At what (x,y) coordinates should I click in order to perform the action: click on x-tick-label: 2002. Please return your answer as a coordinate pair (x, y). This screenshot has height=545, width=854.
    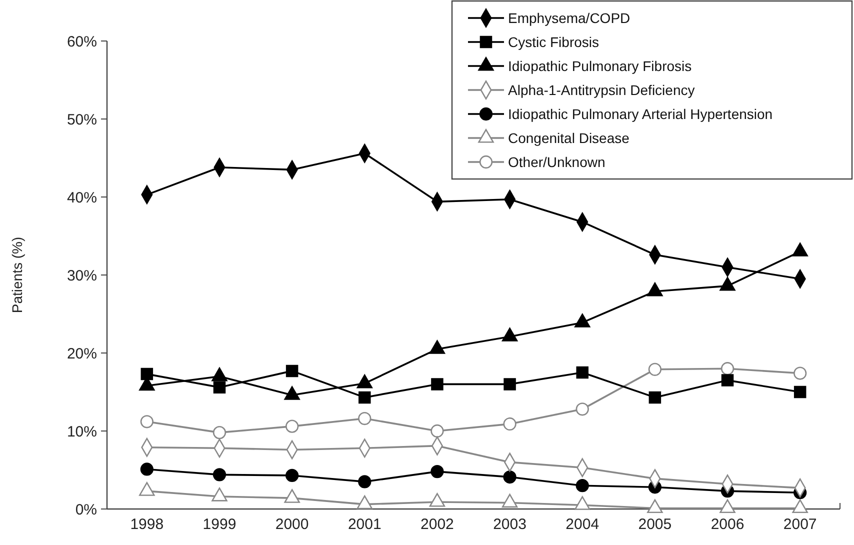
    Looking at the image, I should click on (437, 524).